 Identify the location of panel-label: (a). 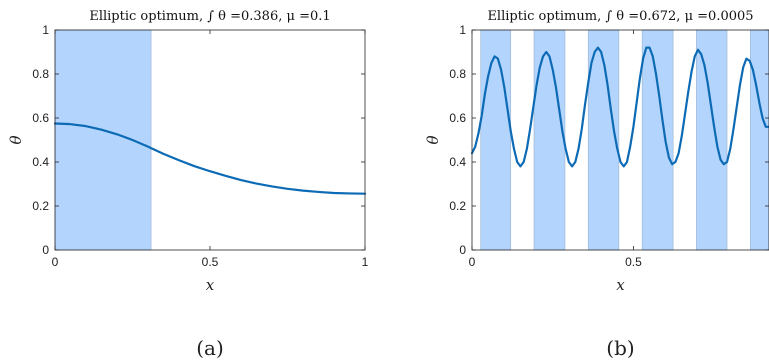
(210, 348).